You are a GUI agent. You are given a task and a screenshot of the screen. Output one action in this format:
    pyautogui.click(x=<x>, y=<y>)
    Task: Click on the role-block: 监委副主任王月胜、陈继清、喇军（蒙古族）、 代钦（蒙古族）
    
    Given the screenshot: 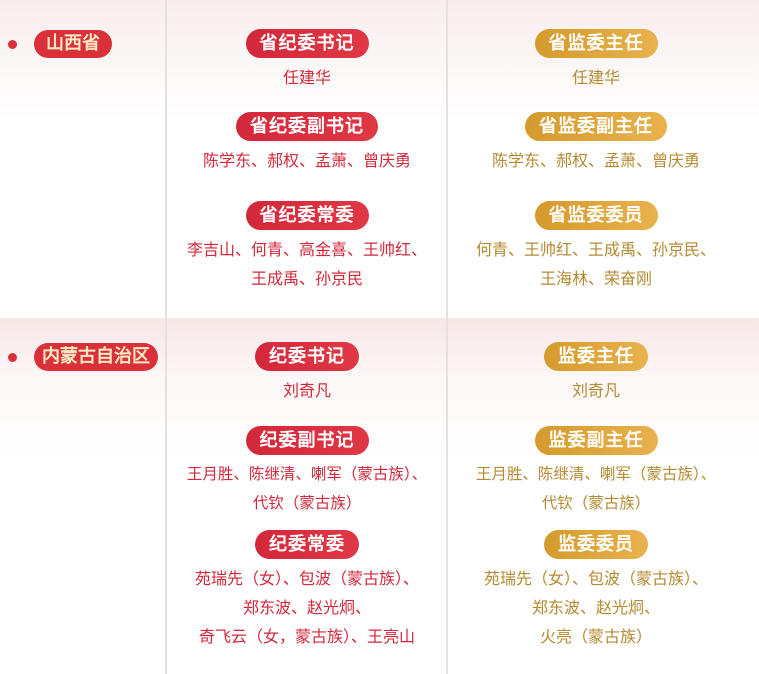 What is the action you would take?
    pyautogui.click(x=596, y=472)
    